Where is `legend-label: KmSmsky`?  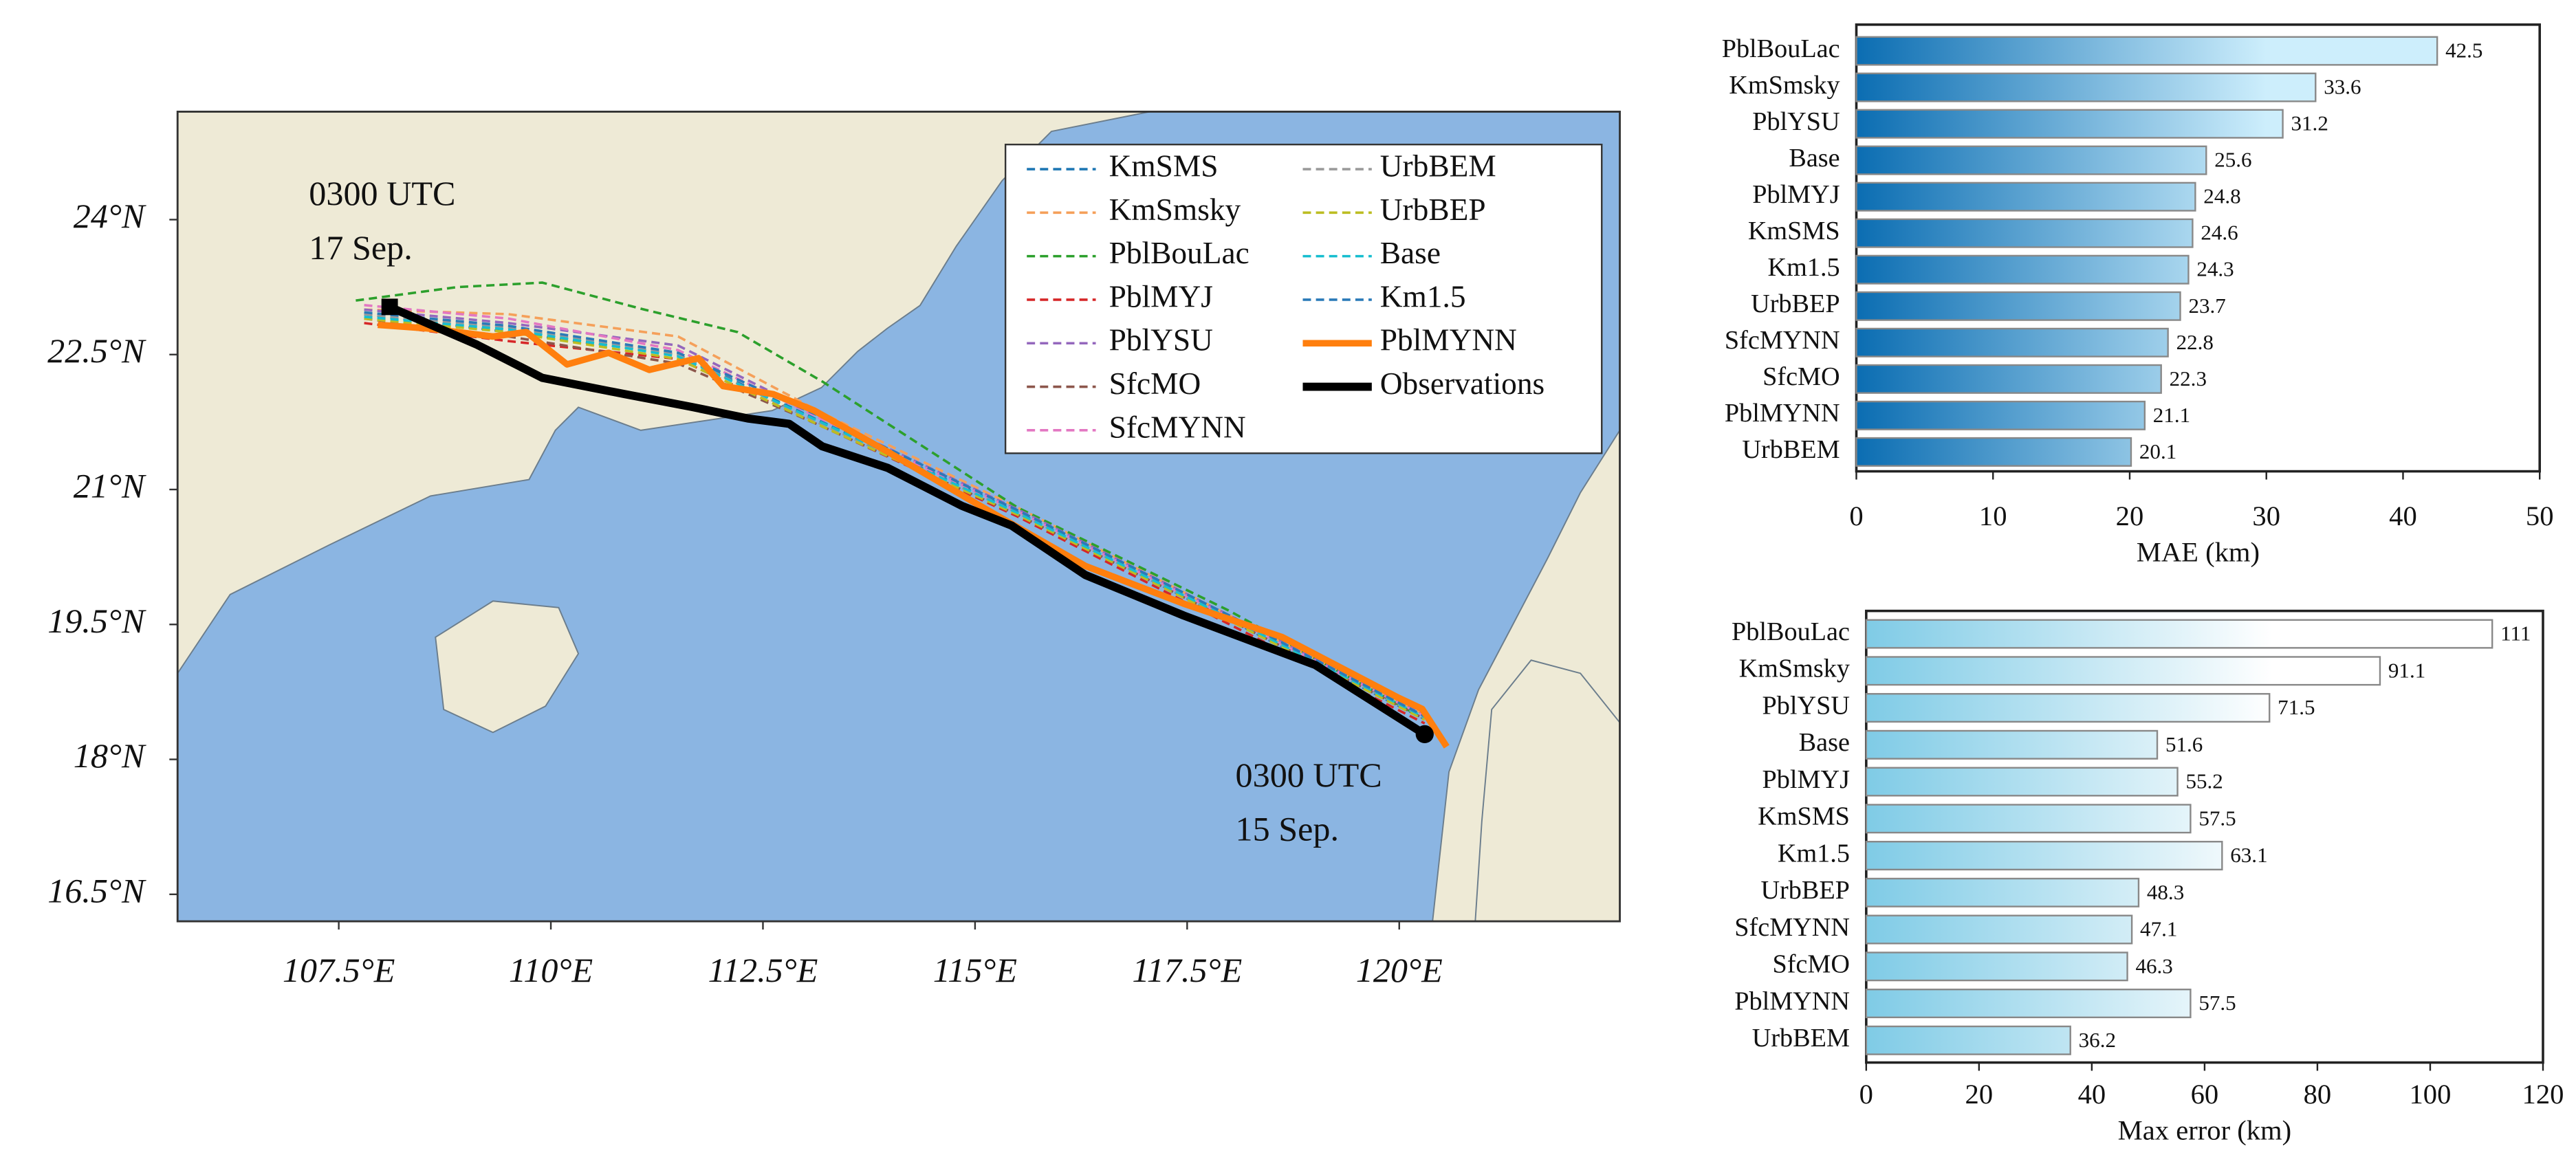 legend-label: KmSmsky is located at coordinates (1175, 209).